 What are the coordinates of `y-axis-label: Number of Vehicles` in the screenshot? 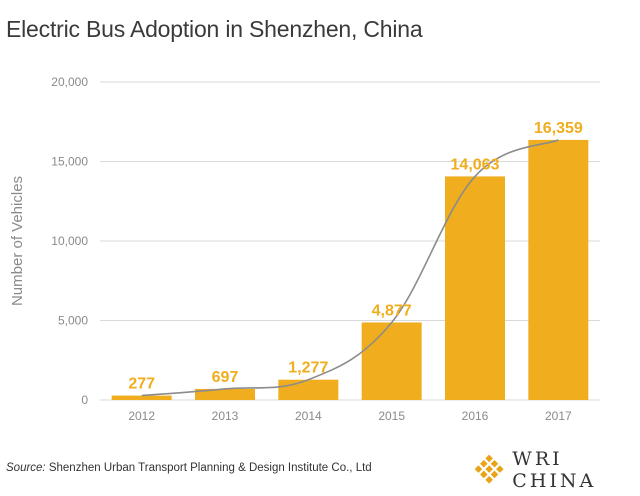 It's located at (17, 241).